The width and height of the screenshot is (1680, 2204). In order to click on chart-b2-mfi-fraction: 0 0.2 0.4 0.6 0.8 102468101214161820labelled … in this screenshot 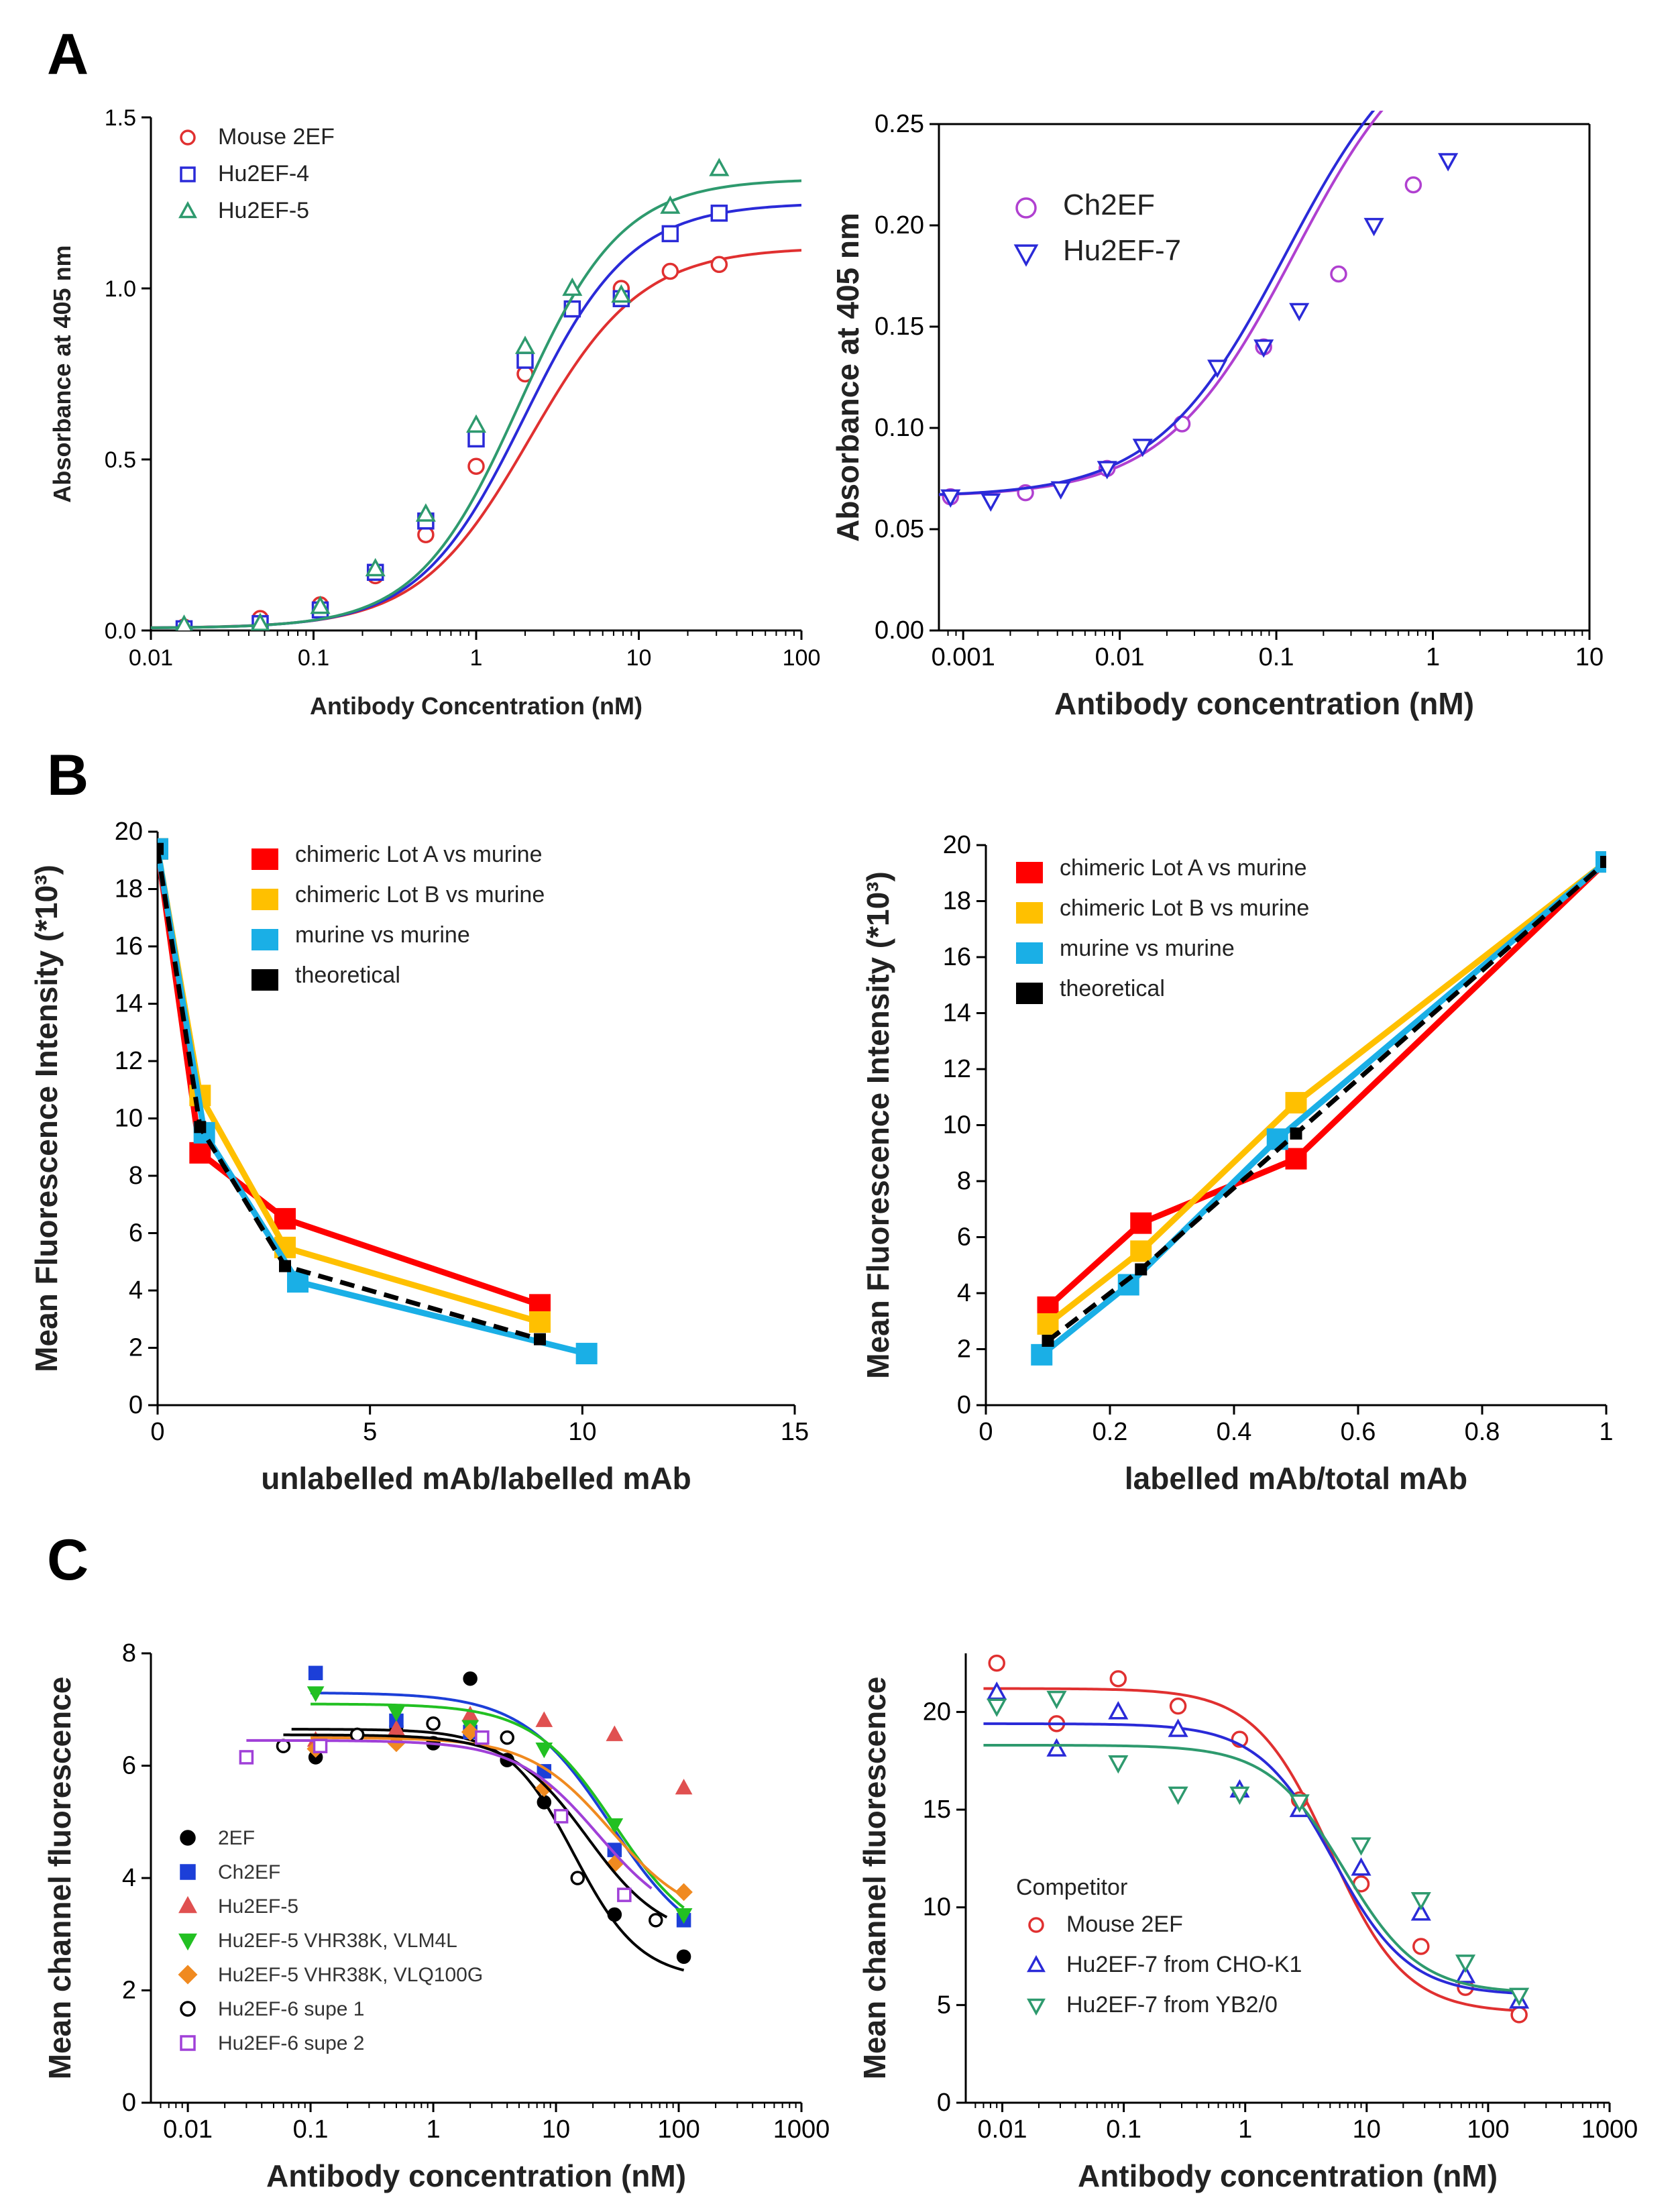, I will do `click(1237, 1163)`.